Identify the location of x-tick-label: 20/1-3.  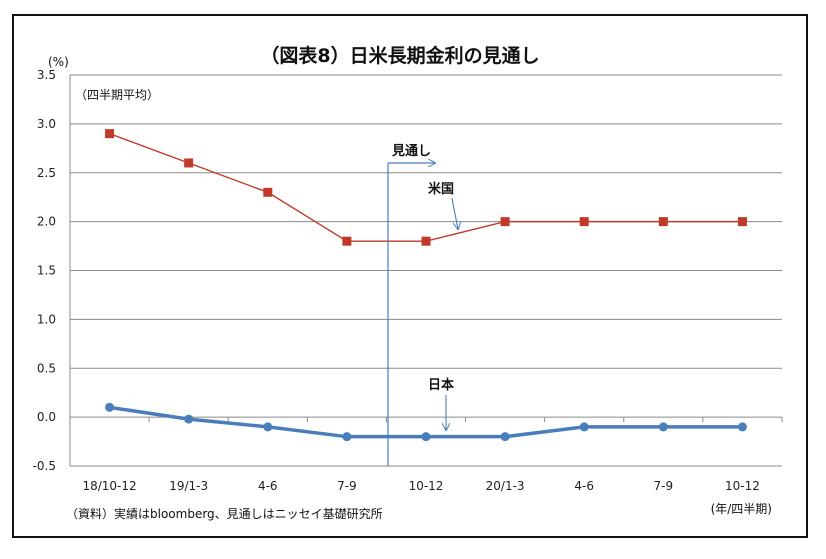
(505, 486).